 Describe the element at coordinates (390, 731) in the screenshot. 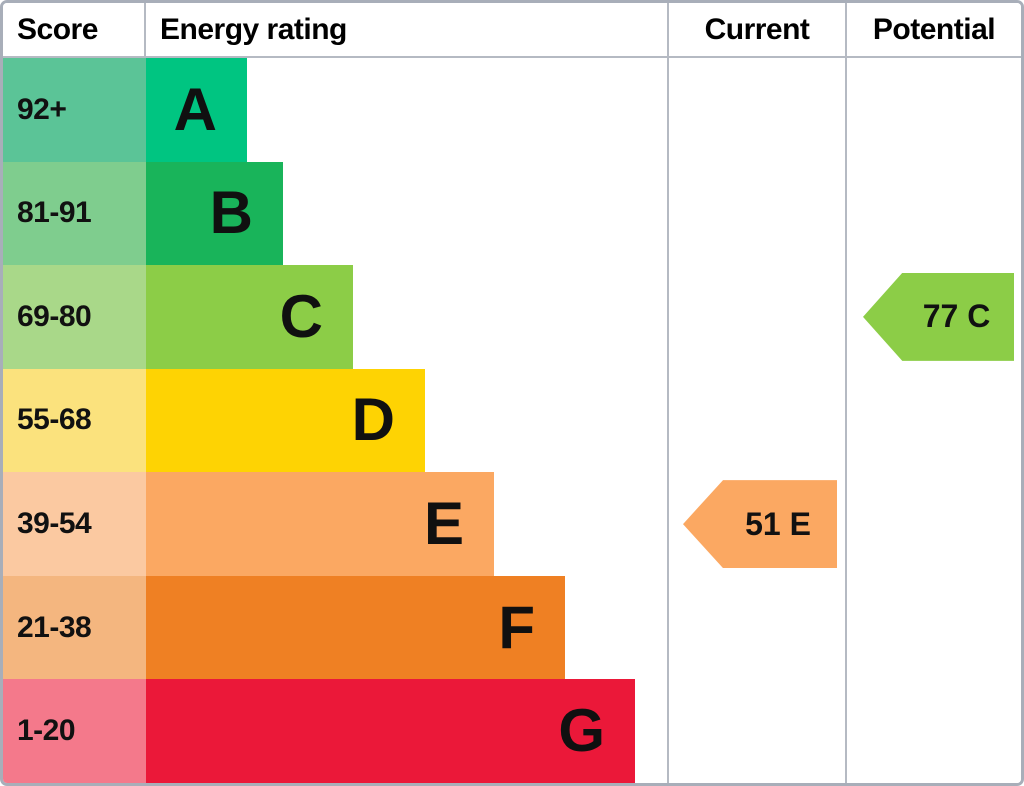

I see `rating-bar-g: G` at that location.